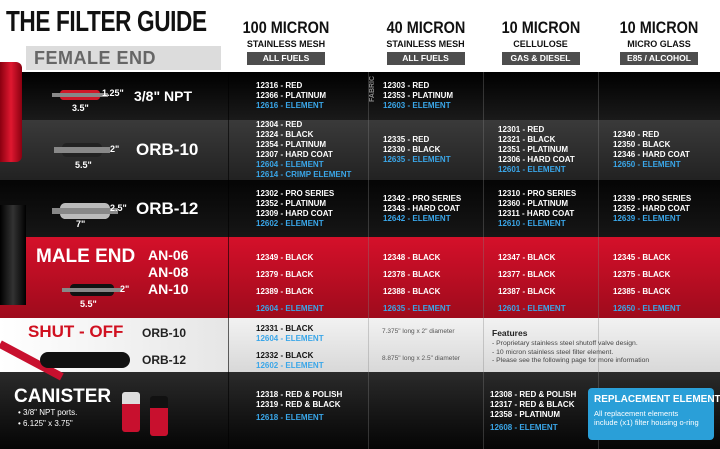 The image size is (720, 449). Describe the element at coordinates (421, 208) in the screenshot. I see `part-number: 12343 - HARD COAT` at that location.